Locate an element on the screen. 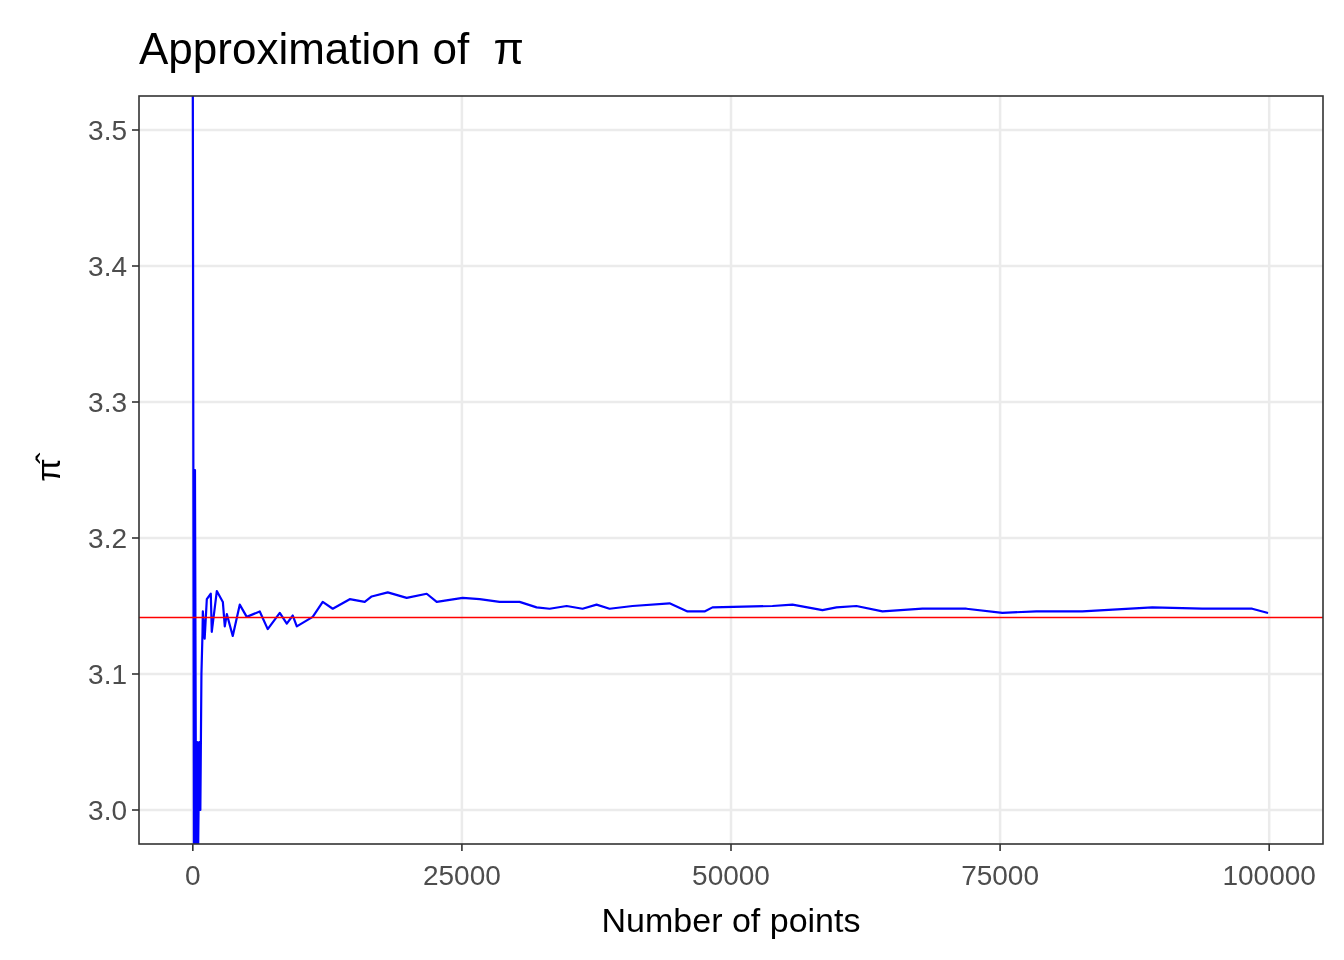 The height and width of the screenshot is (960, 1344). chart-title: Approximation of π is located at coordinates (331, 48).